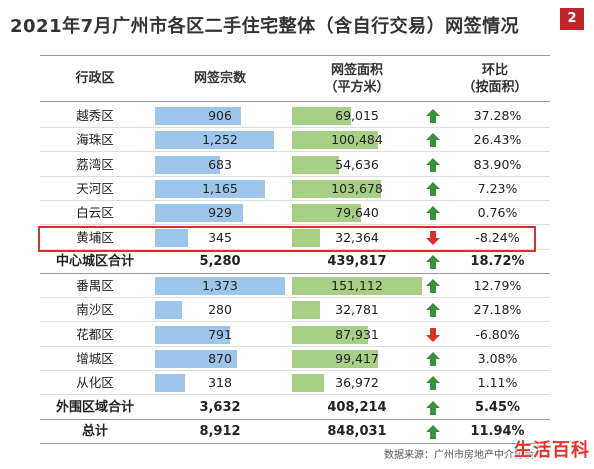 The width and height of the screenshot is (594, 469). Describe the element at coordinates (95, 286) in the screenshot. I see `district-name: 番禺区` at that location.